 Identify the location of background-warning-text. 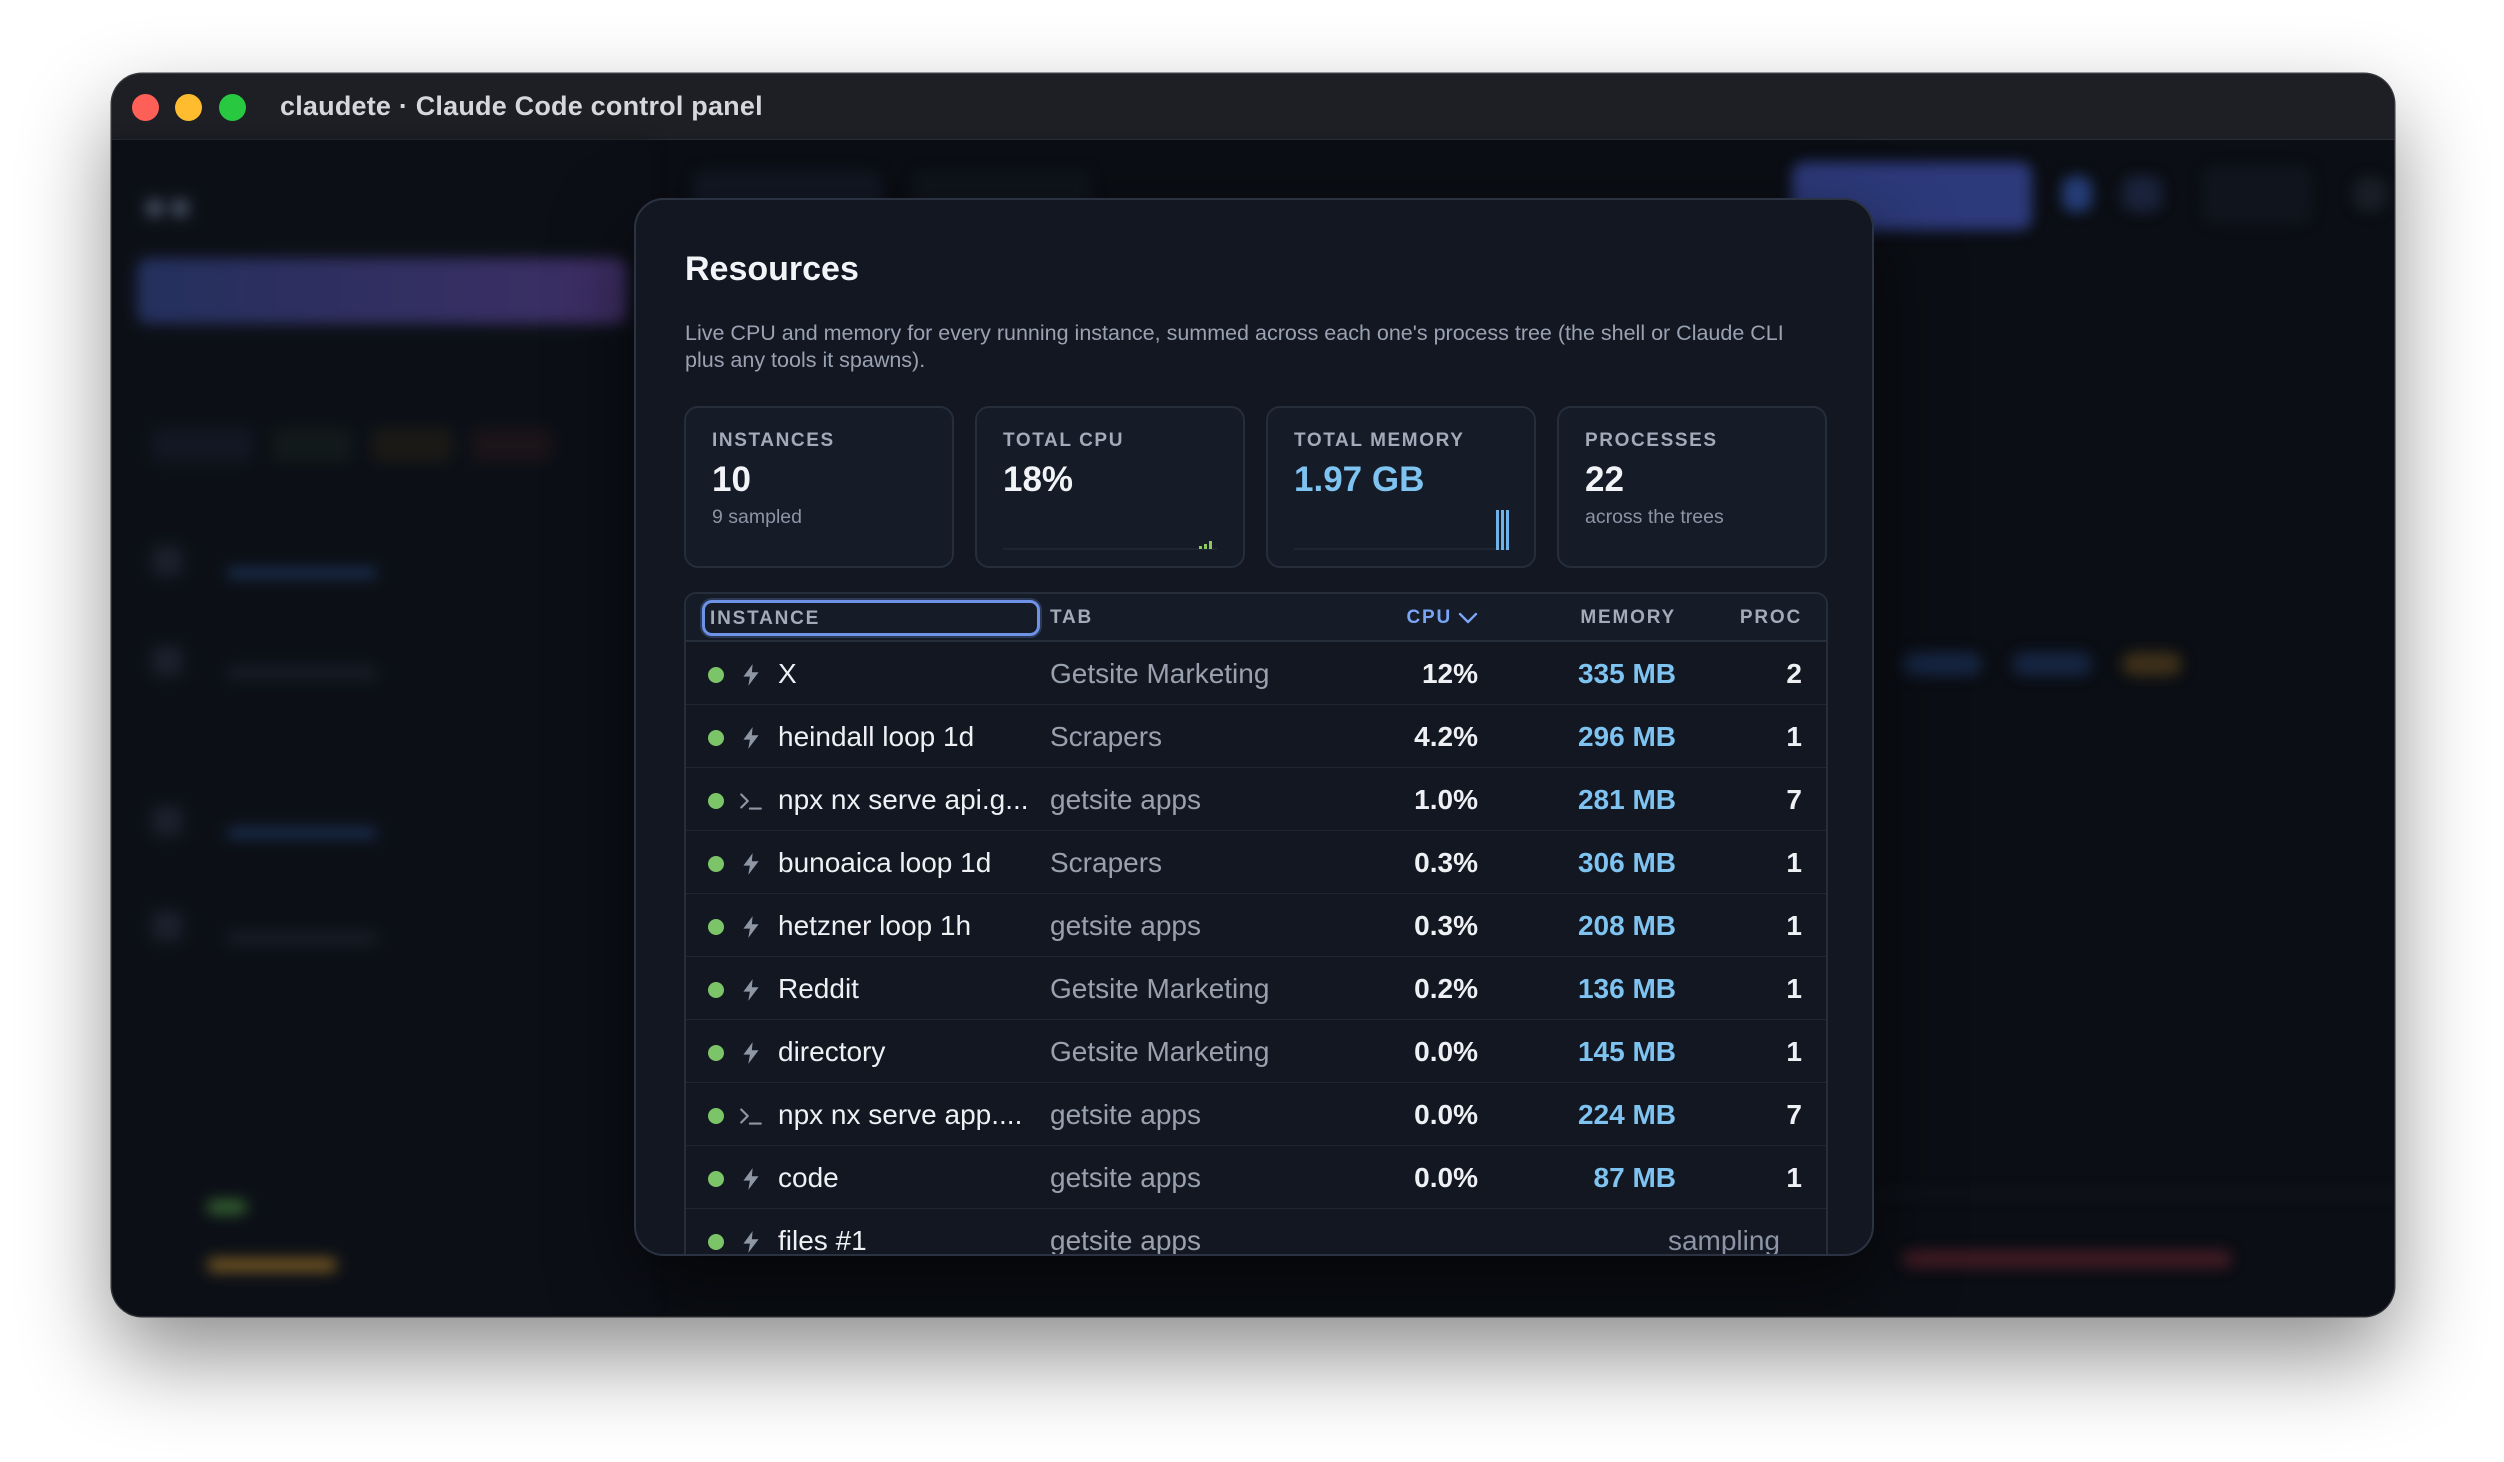
(2067, 1259).